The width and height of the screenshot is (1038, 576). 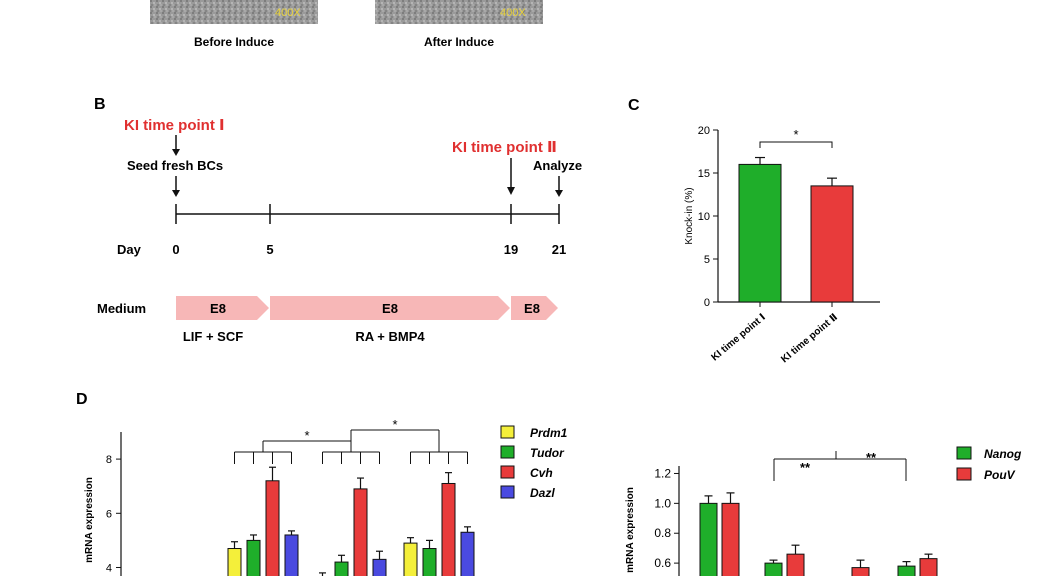 What do you see at coordinates (964, 474) in the screenshot?
I see `legend-swatch-pouv` at bounding box center [964, 474].